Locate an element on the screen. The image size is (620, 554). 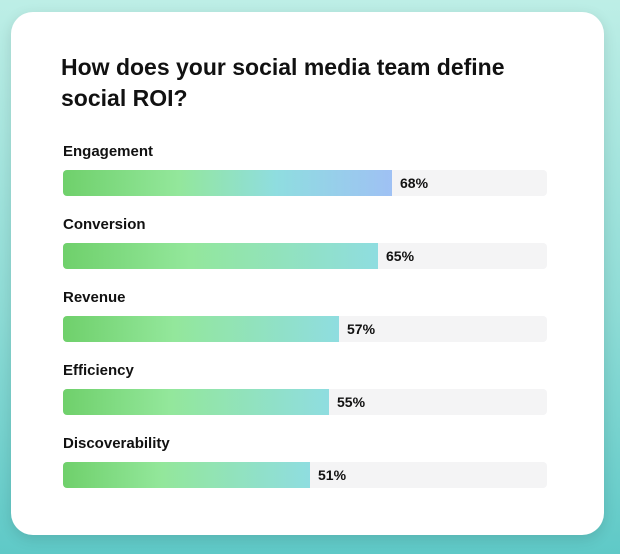
value-label: 65% is located at coordinates (400, 256).